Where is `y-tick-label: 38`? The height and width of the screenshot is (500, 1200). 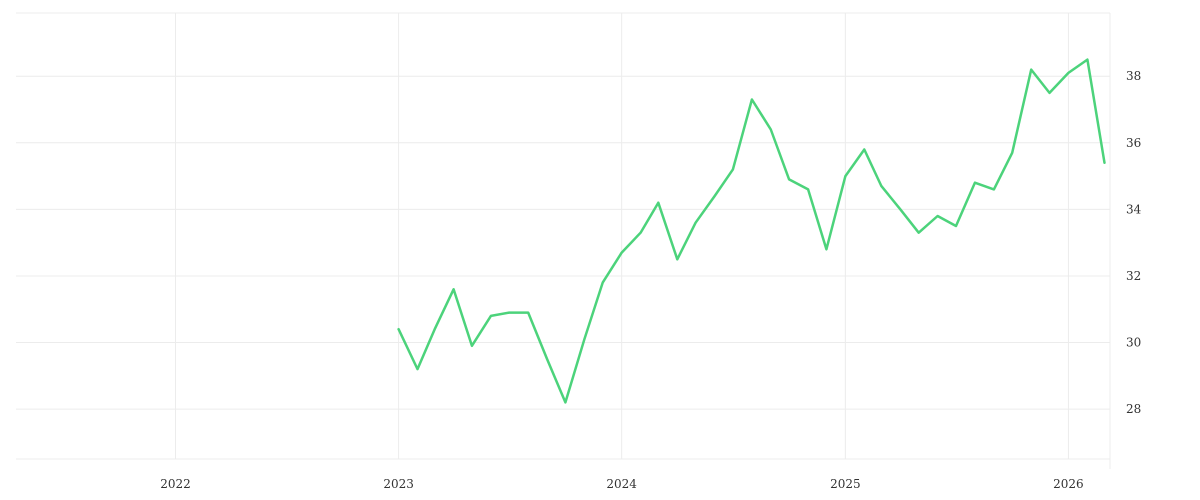
y-tick-label: 38 is located at coordinates (1133, 76).